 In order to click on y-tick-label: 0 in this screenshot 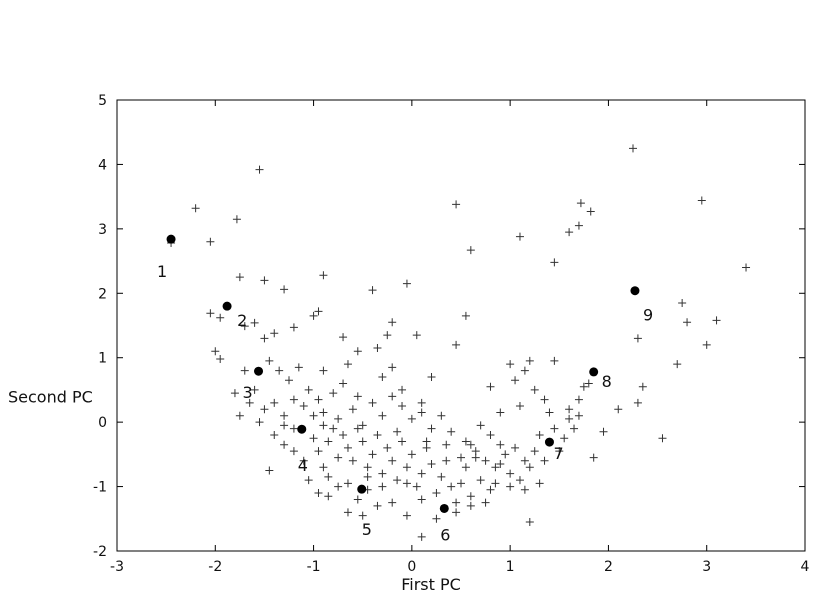, I will do `click(102, 423)`.